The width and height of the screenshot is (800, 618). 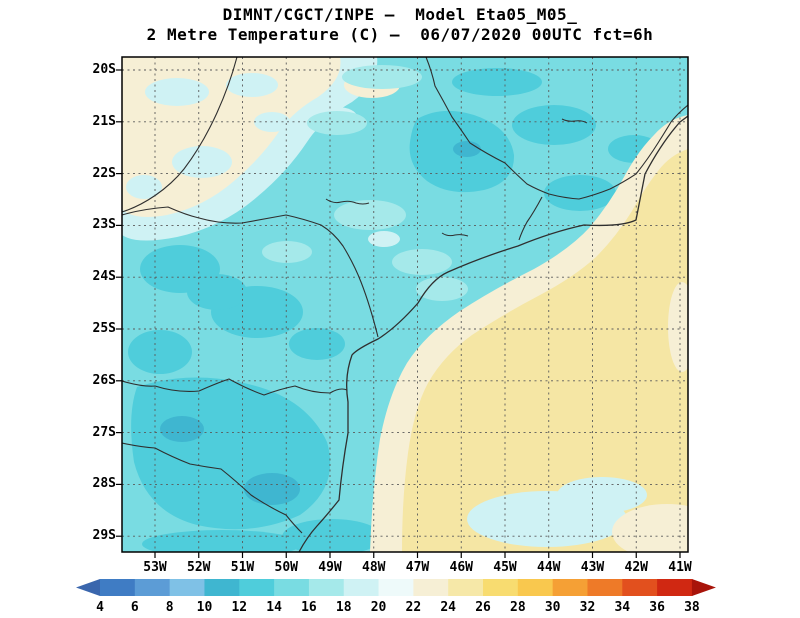 What do you see at coordinates (680, 567) in the screenshot?
I see `lon-label-41W: 41W` at bounding box center [680, 567].